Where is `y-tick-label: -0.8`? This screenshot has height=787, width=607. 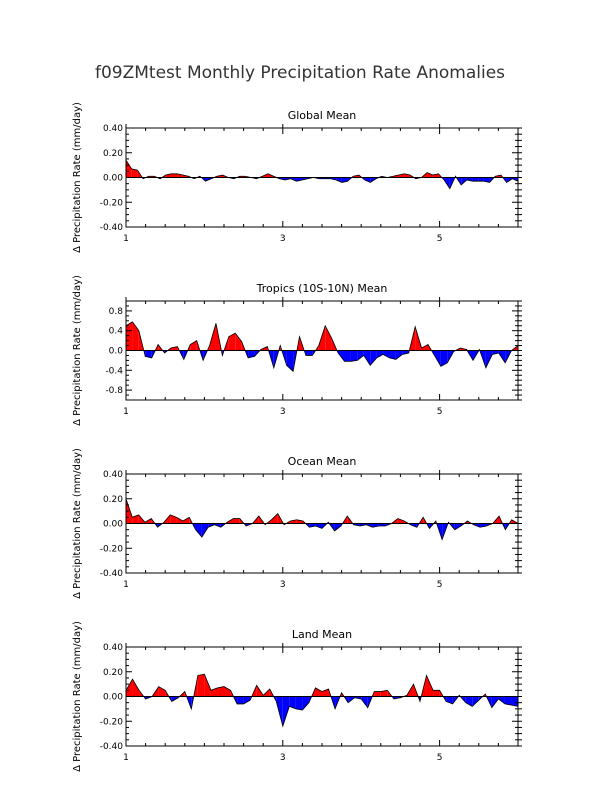 y-tick-label: -0.8 is located at coordinates (114, 391).